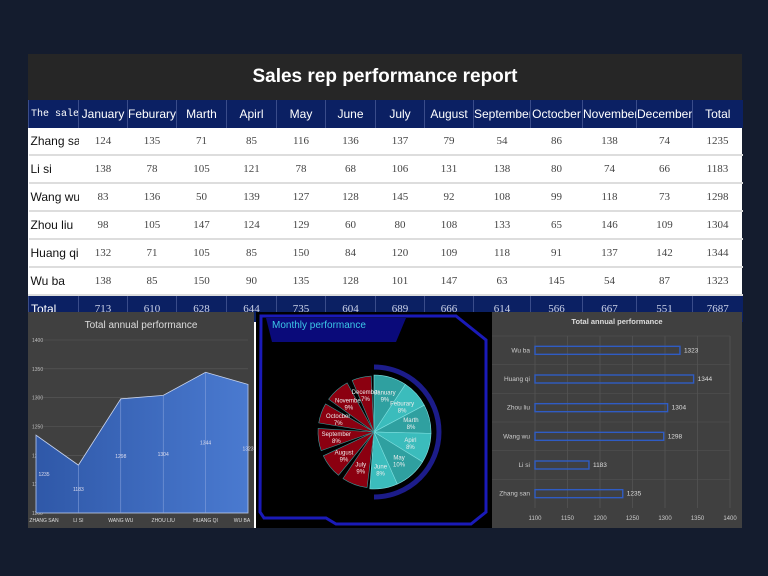  I want to click on cell: 54, so click(502, 142).